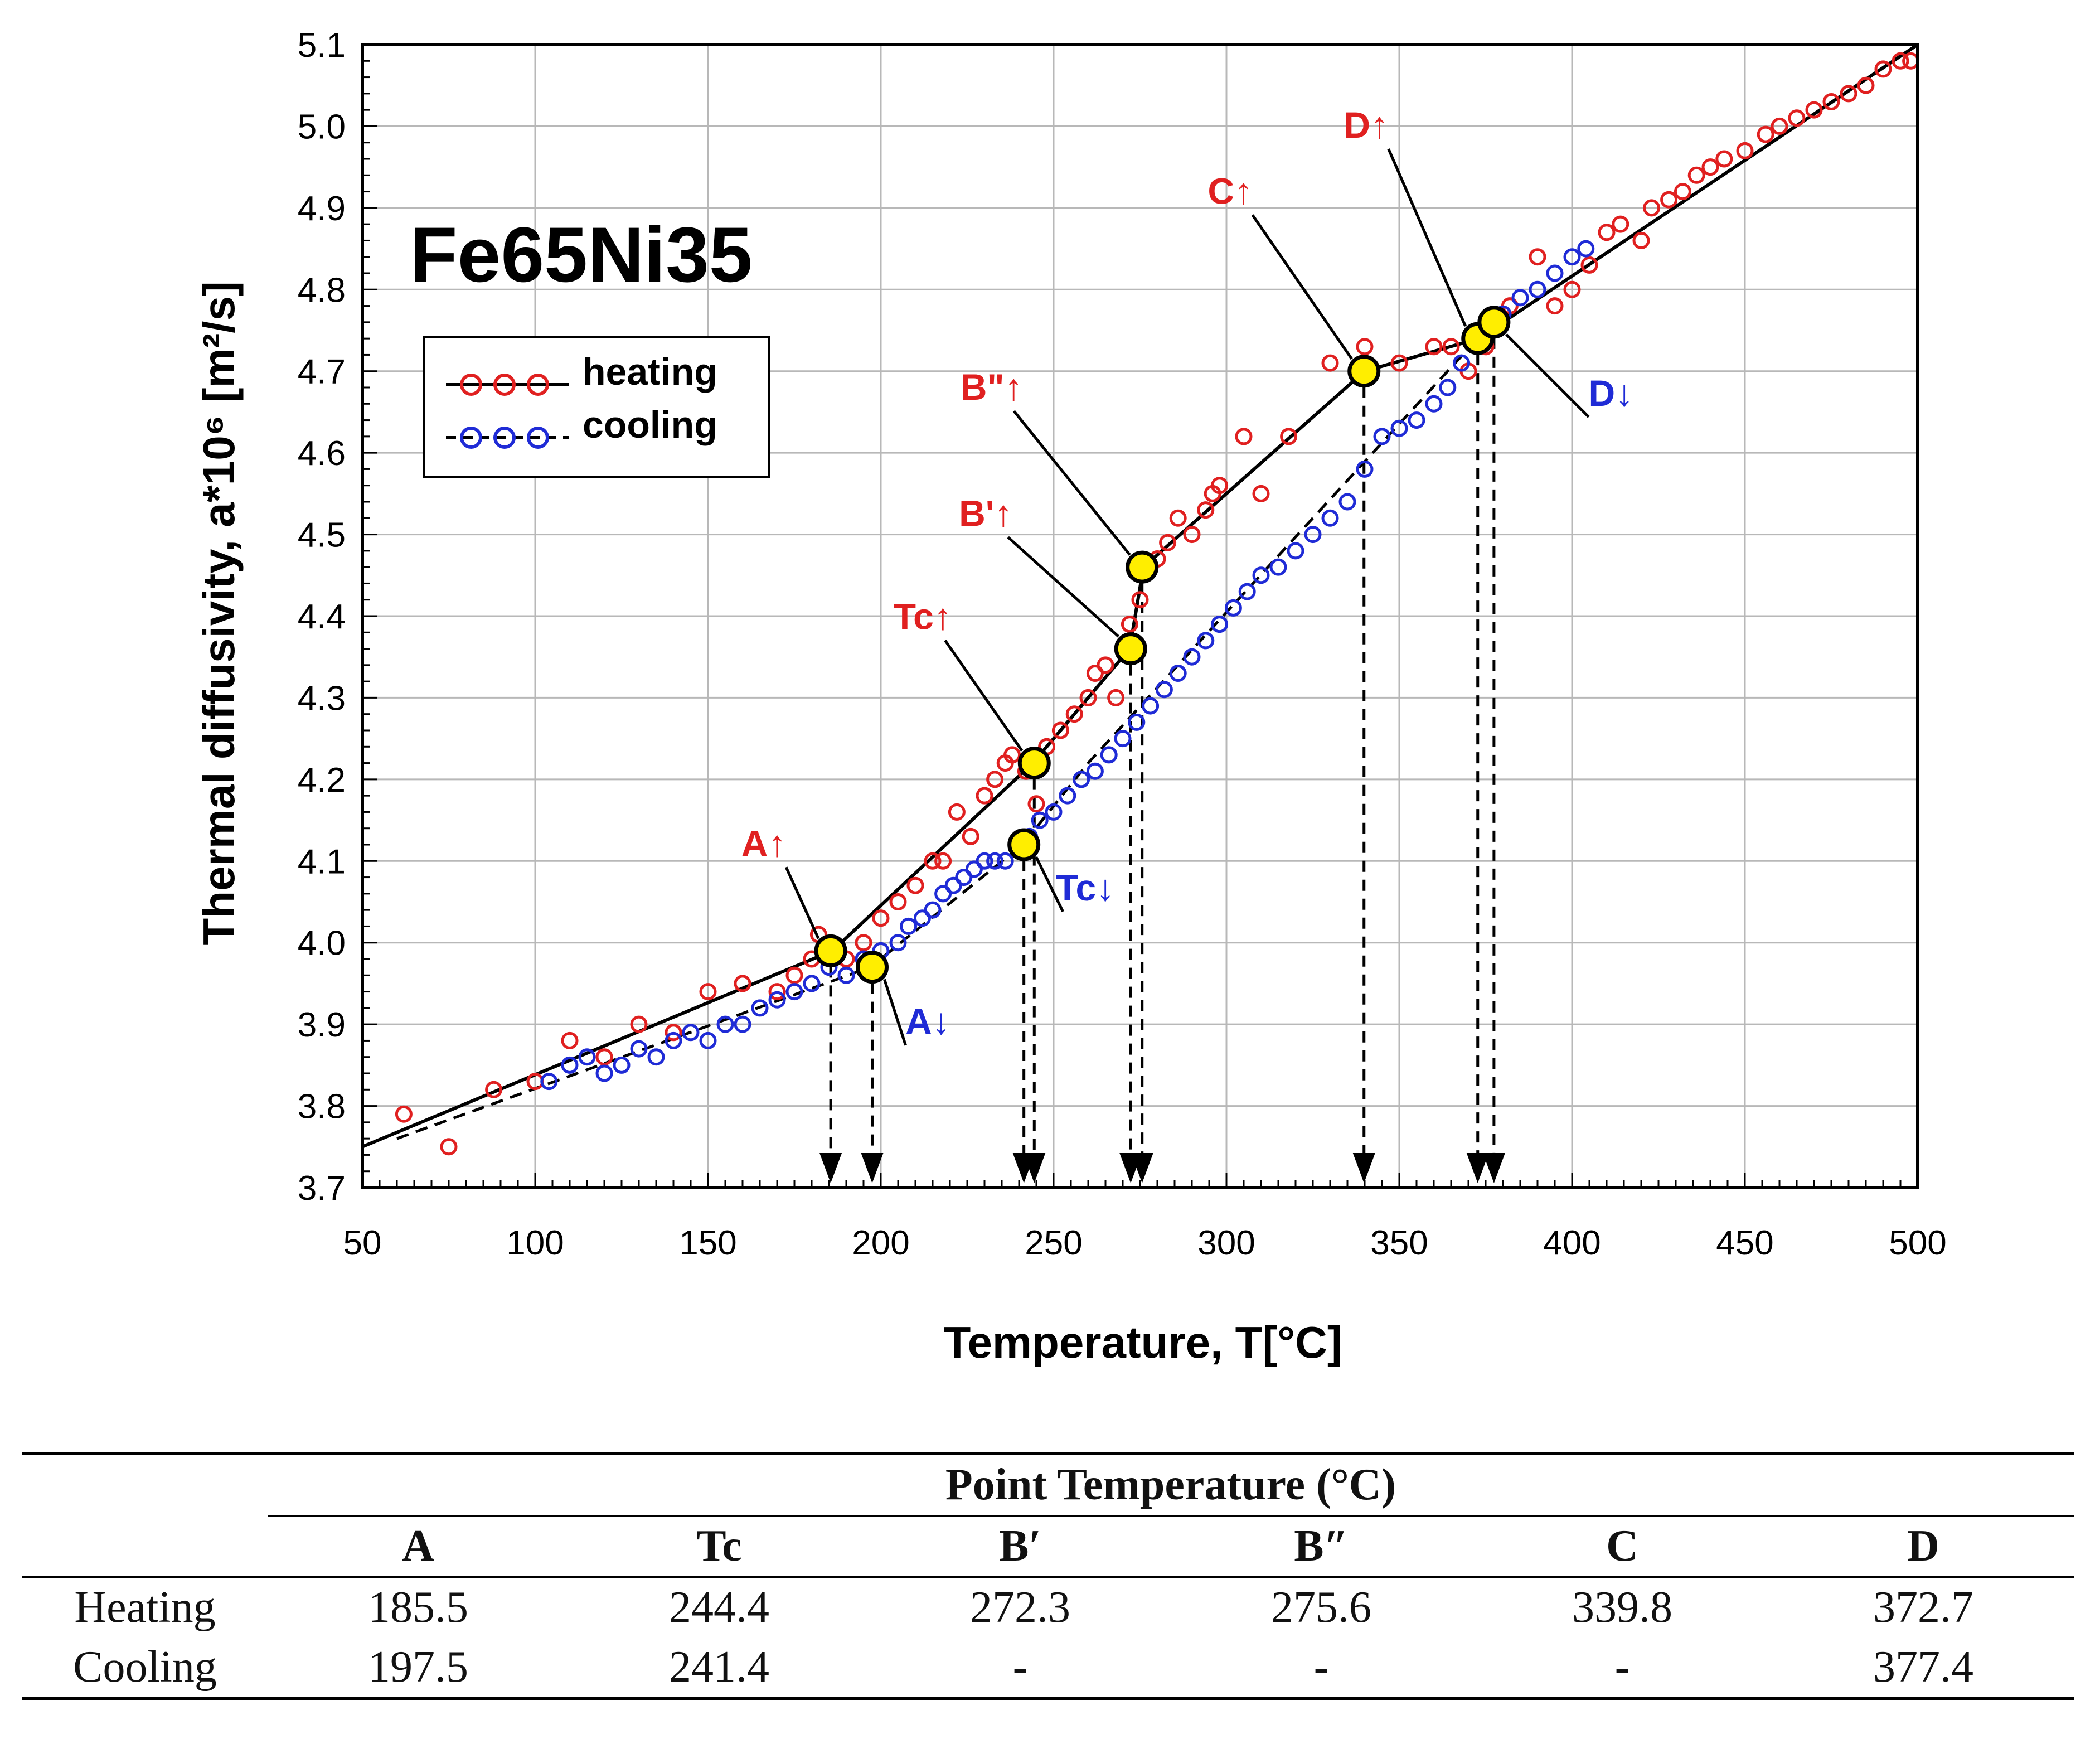  Describe the element at coordinates (707, 1243) in the screenshot. I see `x-tick-label: 150` at that location.